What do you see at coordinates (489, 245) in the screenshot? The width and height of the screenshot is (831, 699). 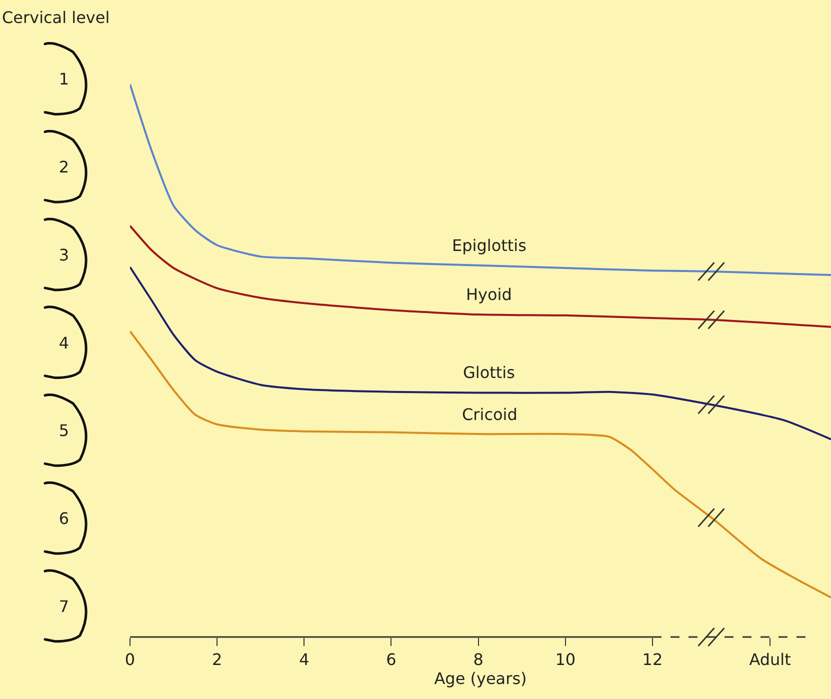 I see `series-label: Epiglottis` at bounding box center [489, 245].